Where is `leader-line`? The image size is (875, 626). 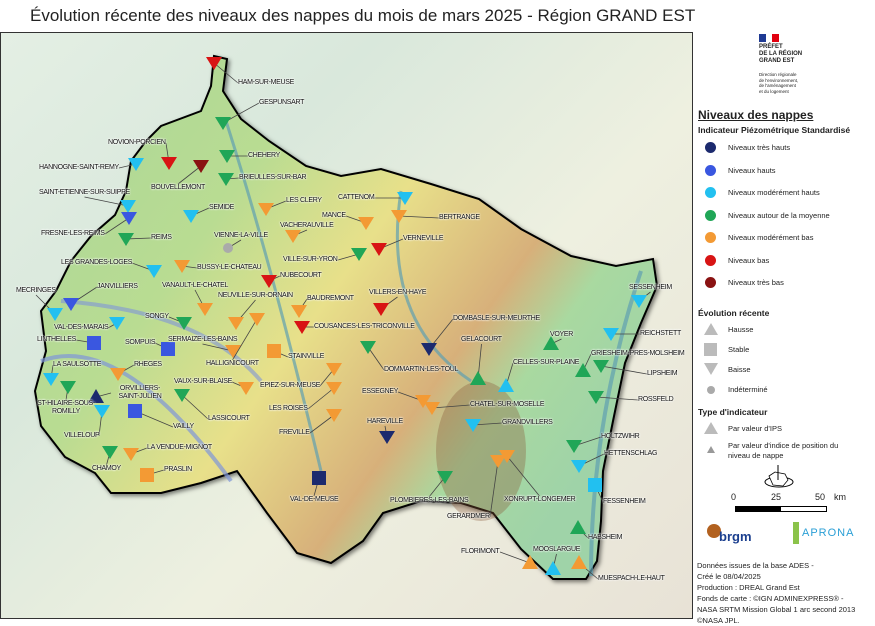
leader-line is located at coordinates (226, 73).